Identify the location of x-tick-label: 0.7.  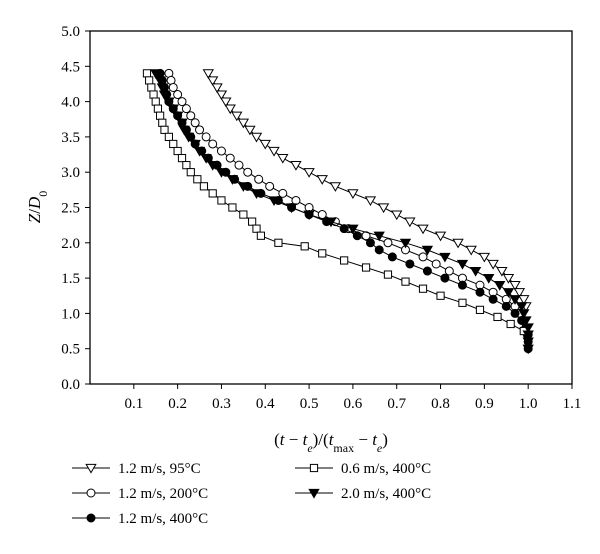
(396, 404).